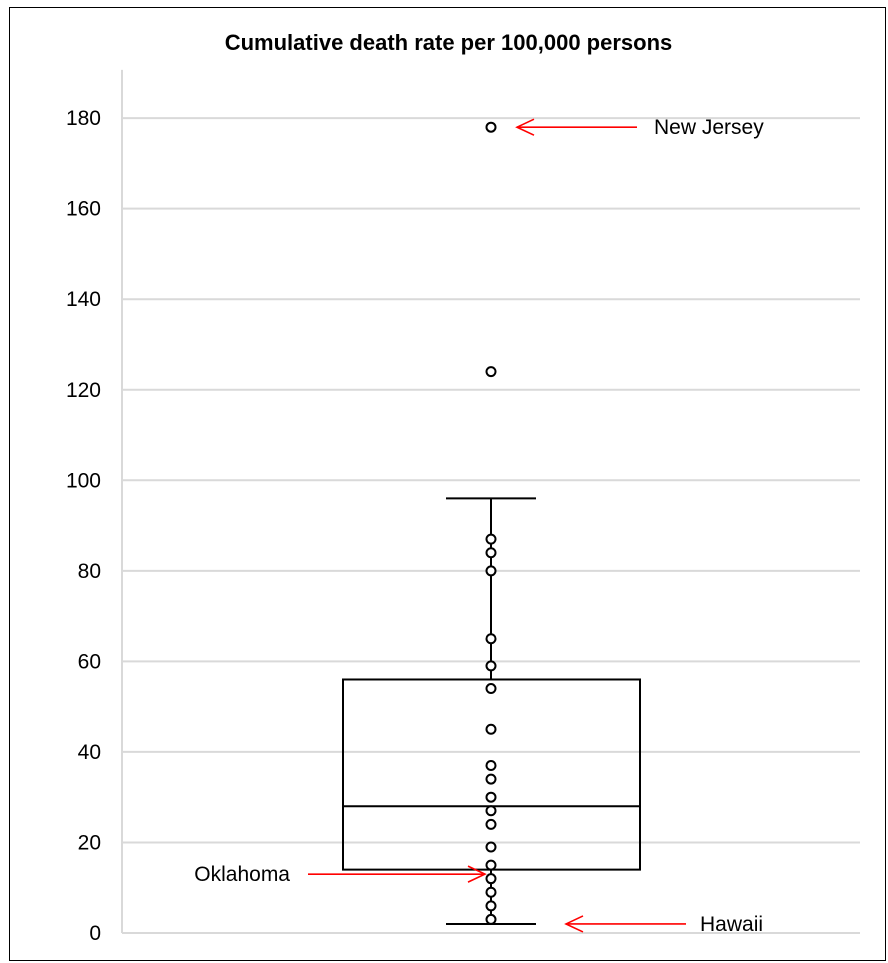  Describe the element at coordinates (574, 924) in the screenshot. I see `annotation-arrowhead-hawaii` at that location.